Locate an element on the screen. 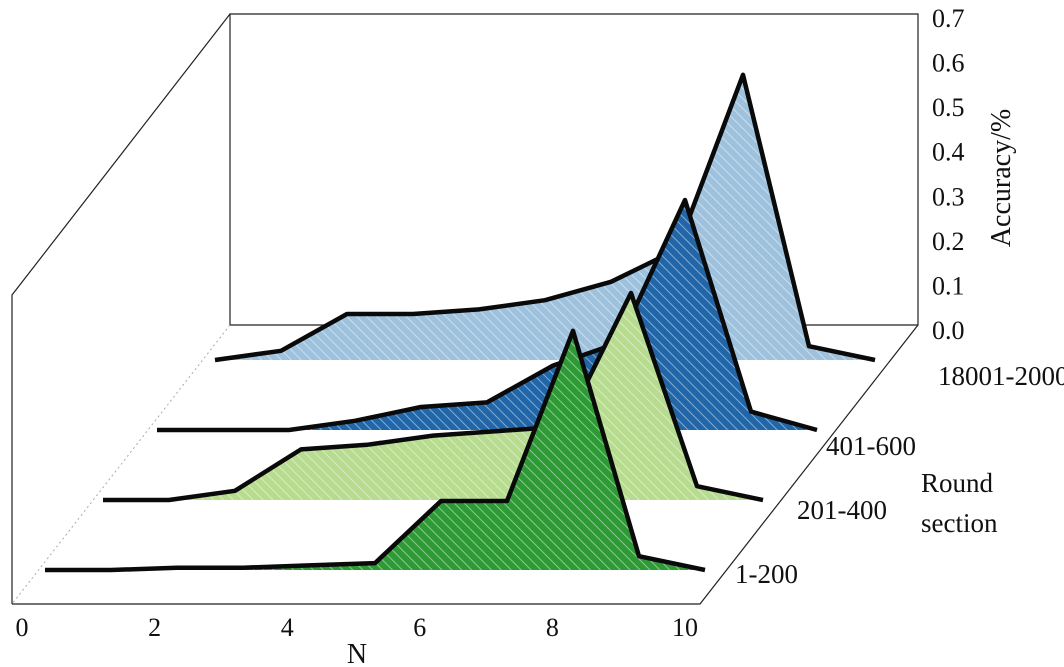 Image resolution: width=1064 pixels, height=667 pixels. y-axis-title: Accuracy/% is located at coordinates (1001, 178).